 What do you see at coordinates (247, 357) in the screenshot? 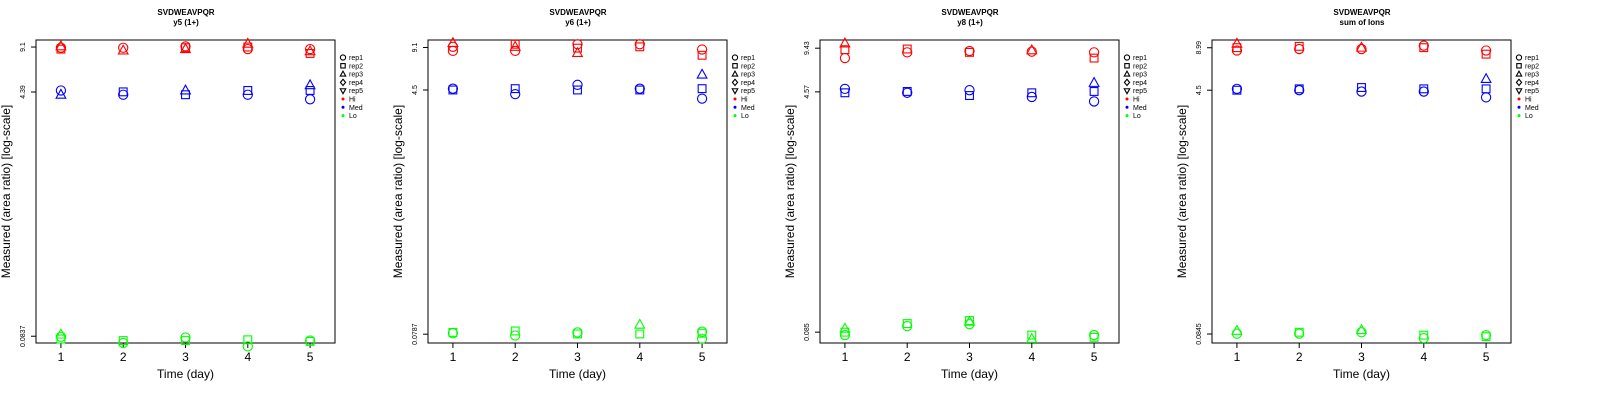
I see `x-tick-label: 4` at bounding box center [247, 357].